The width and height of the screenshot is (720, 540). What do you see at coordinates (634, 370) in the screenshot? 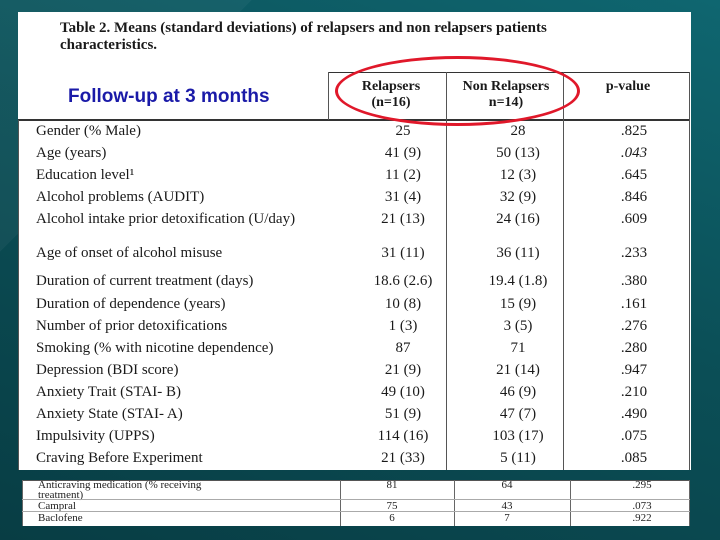
I see `p-value: .947` at bounding box center [634, 370].